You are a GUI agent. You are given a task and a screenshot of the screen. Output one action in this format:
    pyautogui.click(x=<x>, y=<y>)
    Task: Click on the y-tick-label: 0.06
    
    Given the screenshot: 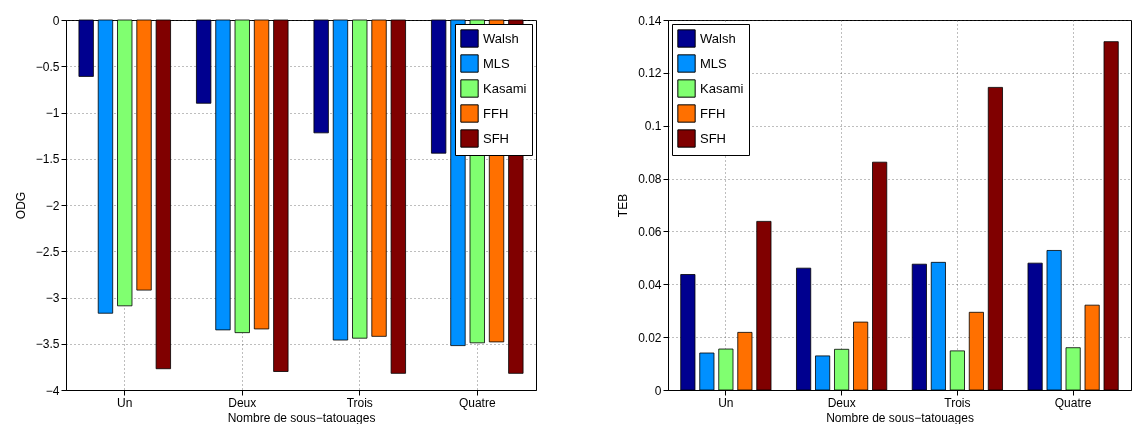 What is the action you would take?
    pyautogui.click(x=650, y=231)
    